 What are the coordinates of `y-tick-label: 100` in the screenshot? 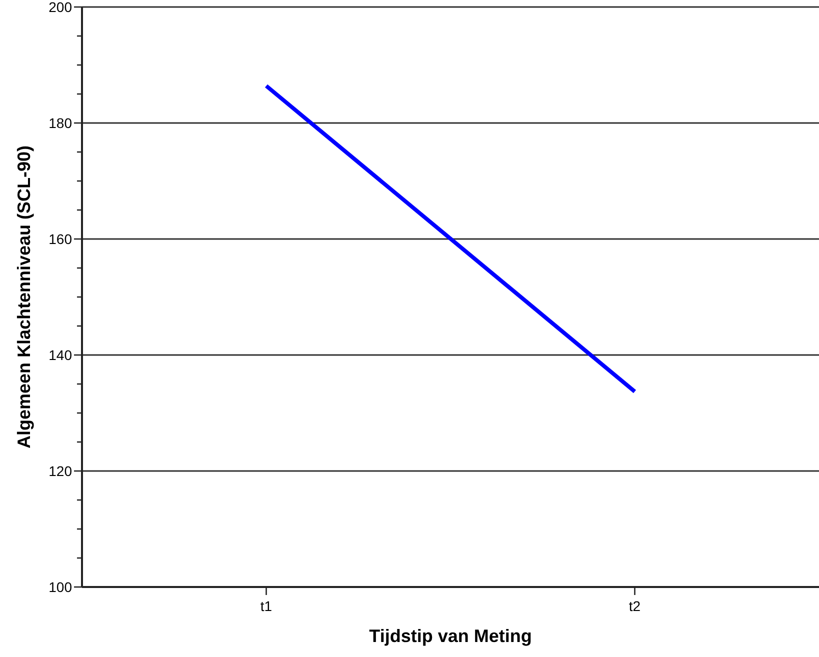 It's located at (60, 586).